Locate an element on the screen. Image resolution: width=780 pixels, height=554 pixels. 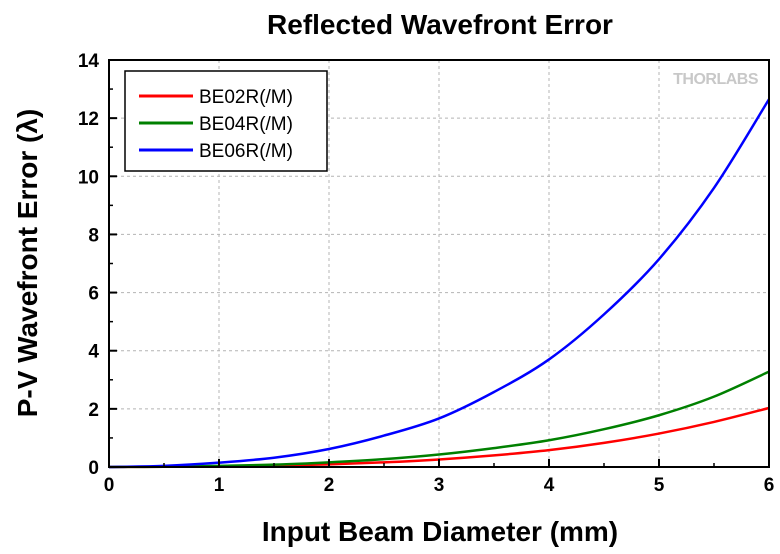
y-tick-label: 4 is located at coordinates (93, 352).